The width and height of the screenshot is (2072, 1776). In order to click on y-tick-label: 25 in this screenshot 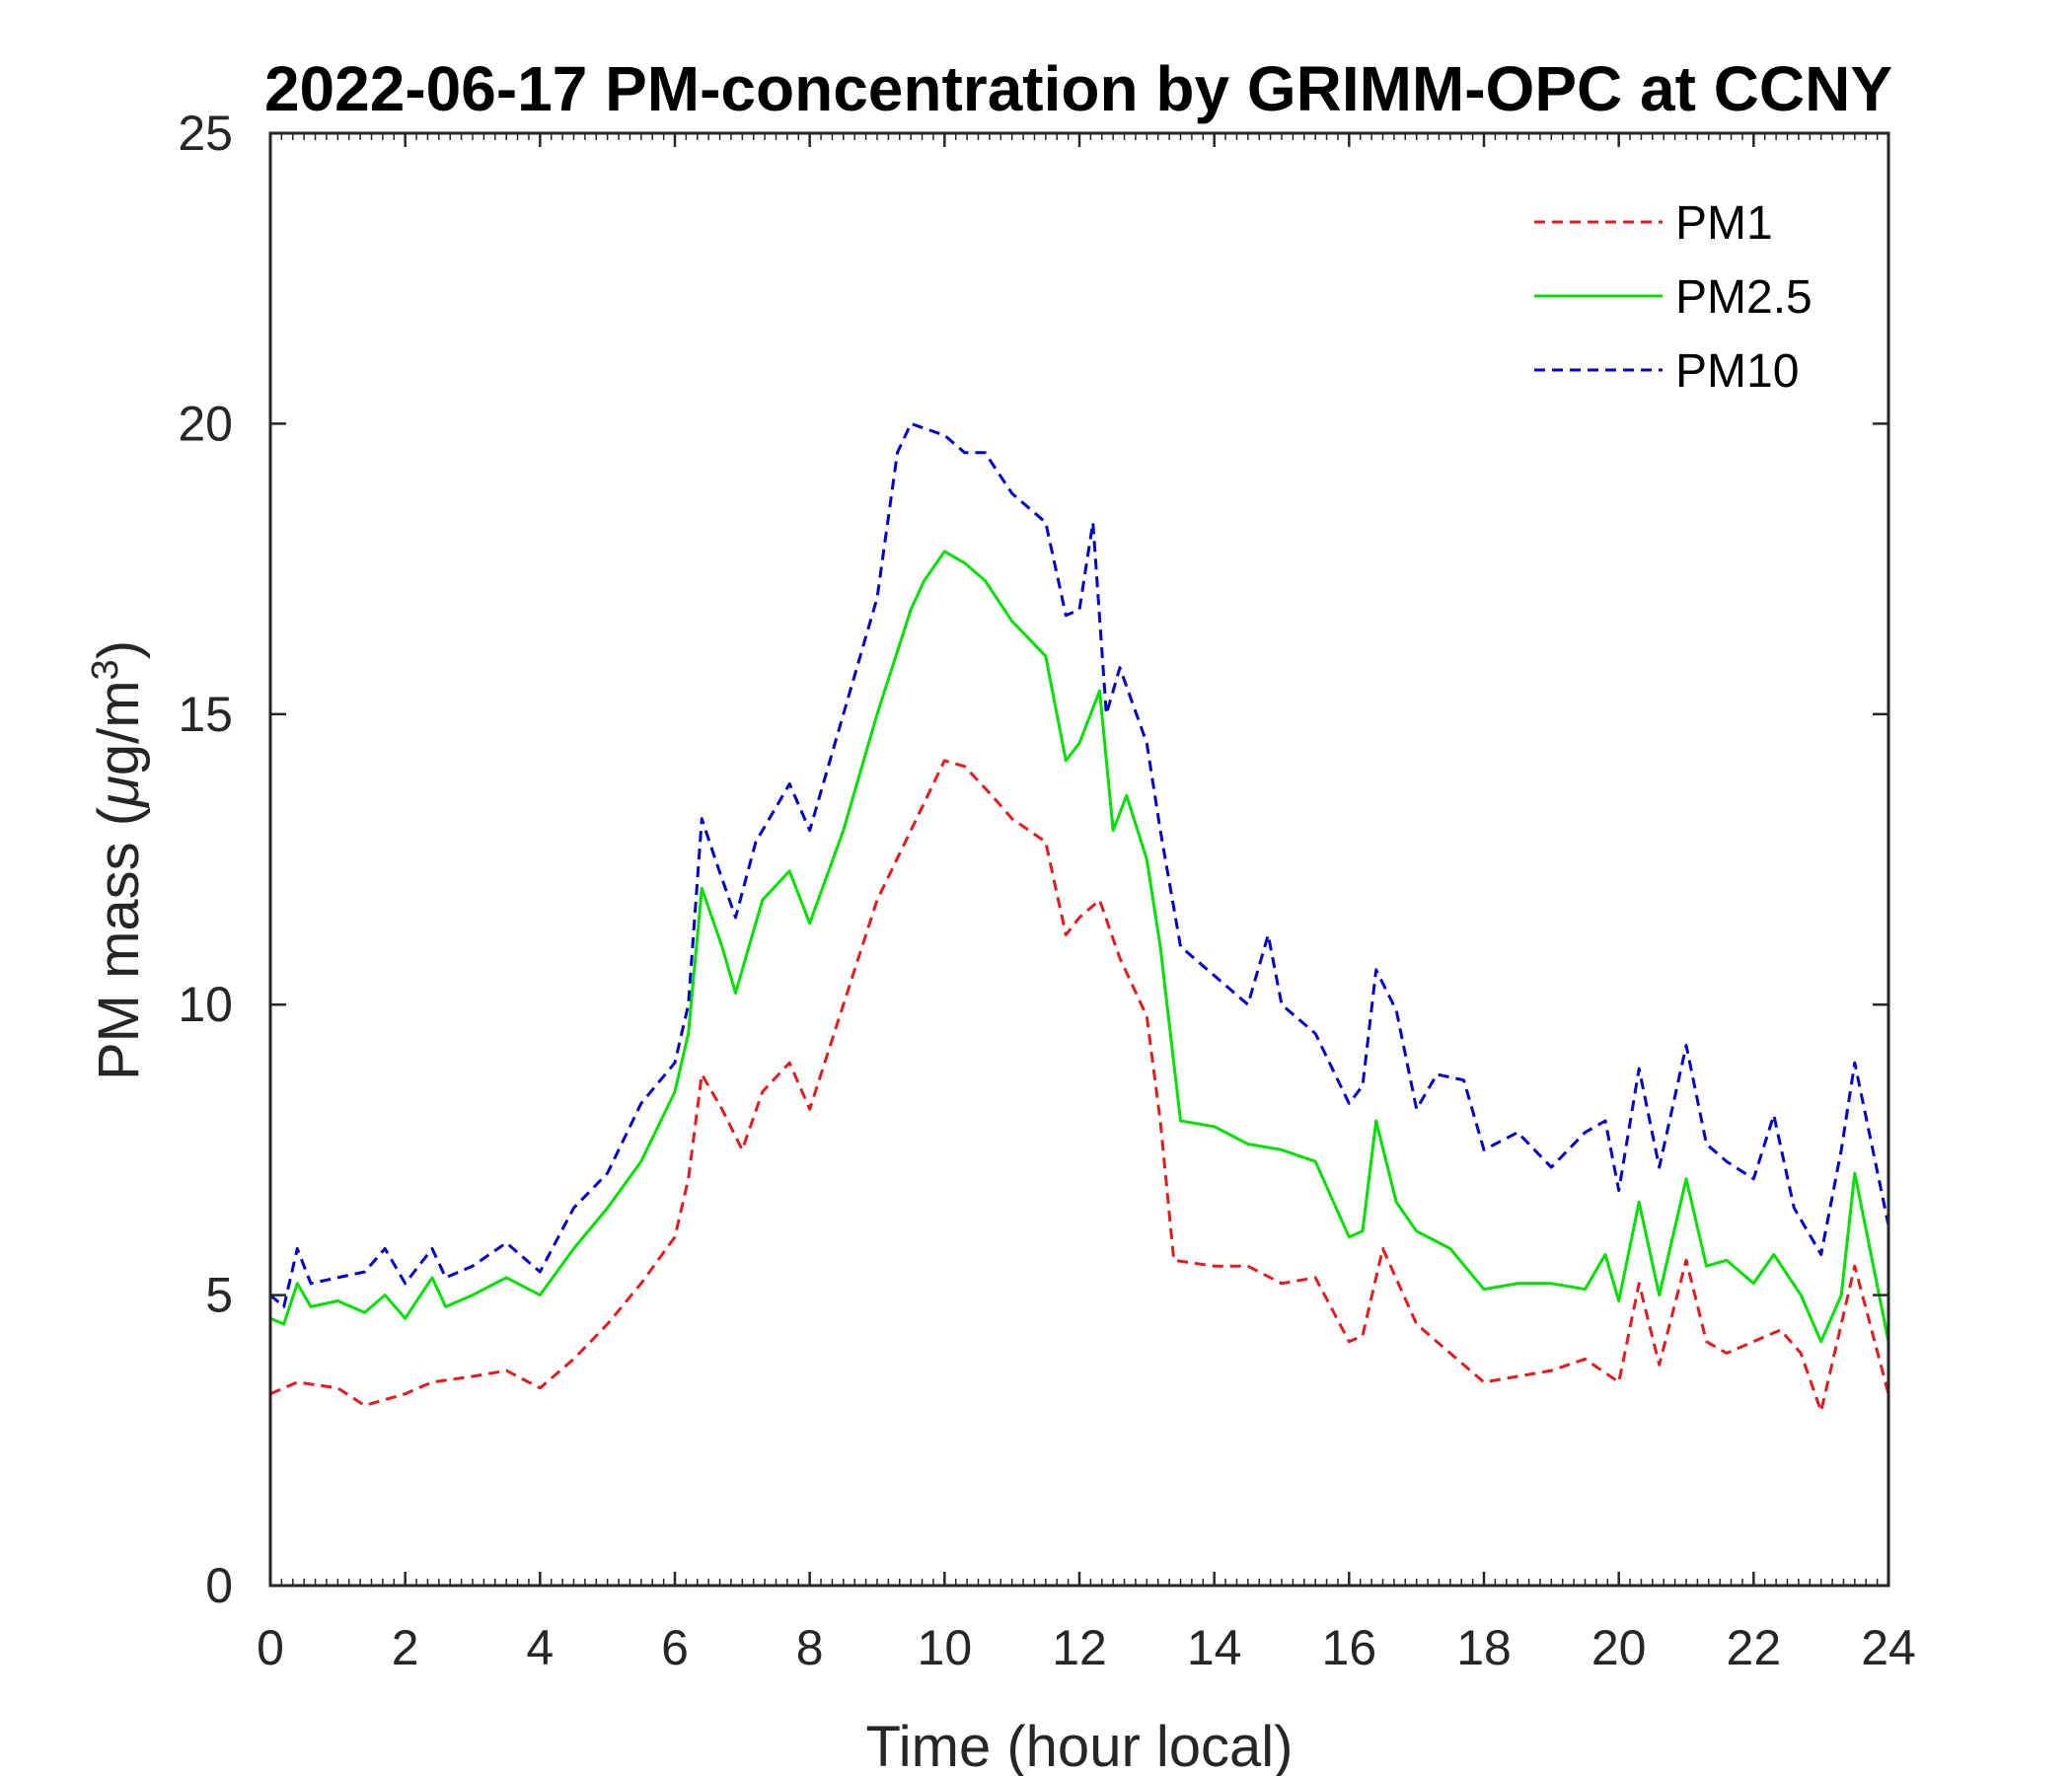, I will do `click(205, 133)`.